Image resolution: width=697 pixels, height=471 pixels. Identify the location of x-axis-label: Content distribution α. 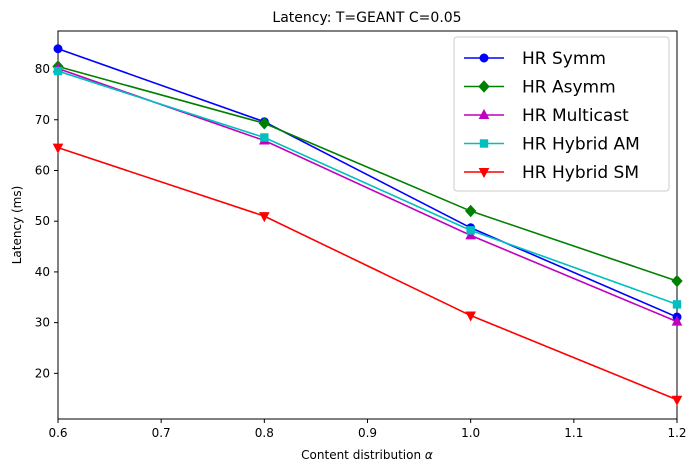
(367, 455).